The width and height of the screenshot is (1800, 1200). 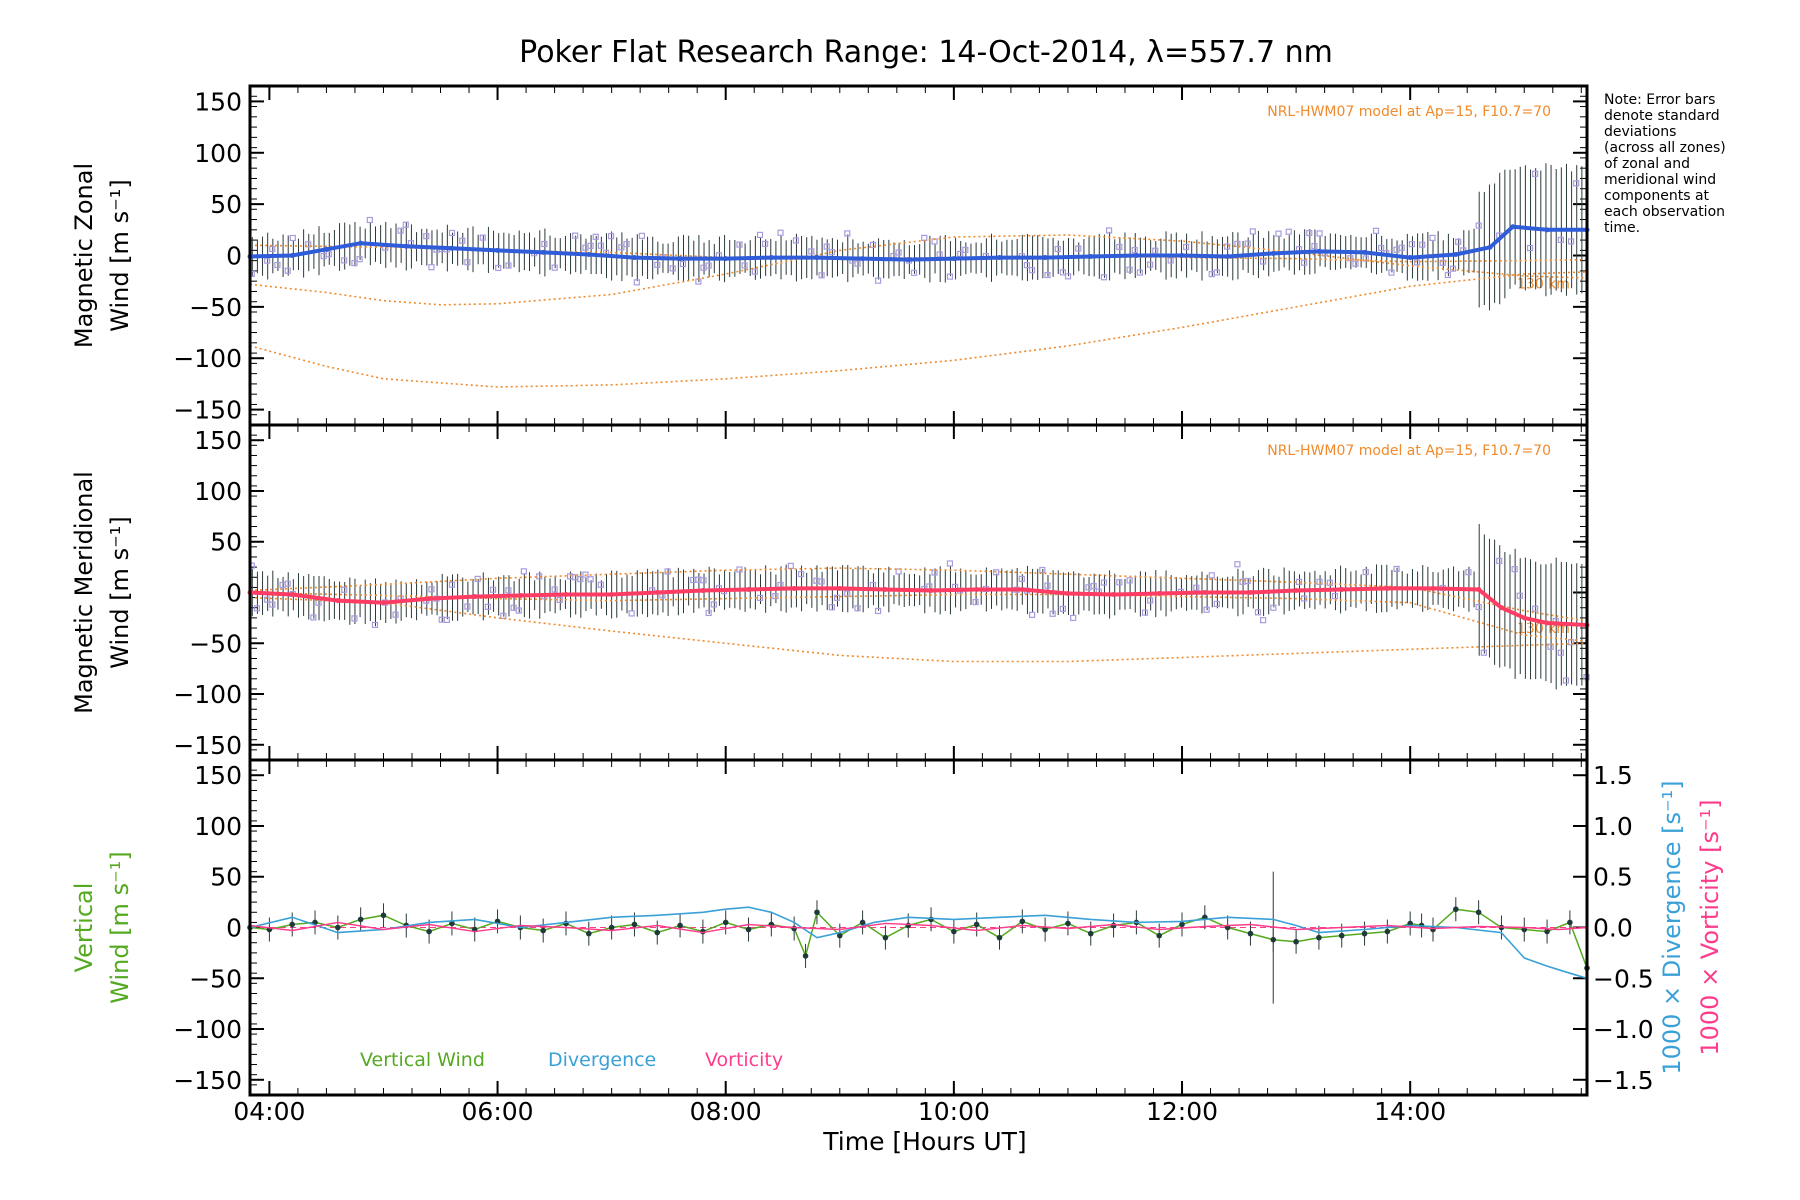 I want to click on y-tick-label: −100, so click(x=207, y=358).